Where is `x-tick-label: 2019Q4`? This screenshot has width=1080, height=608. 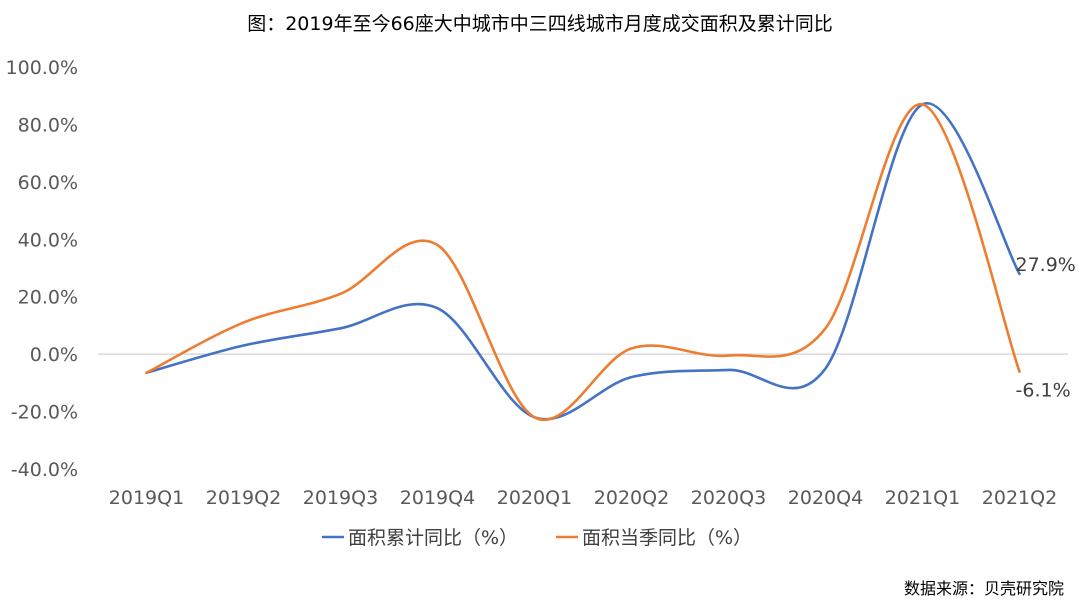
x-tick-label: 2019Q4 is located at coordinates (437, 498).